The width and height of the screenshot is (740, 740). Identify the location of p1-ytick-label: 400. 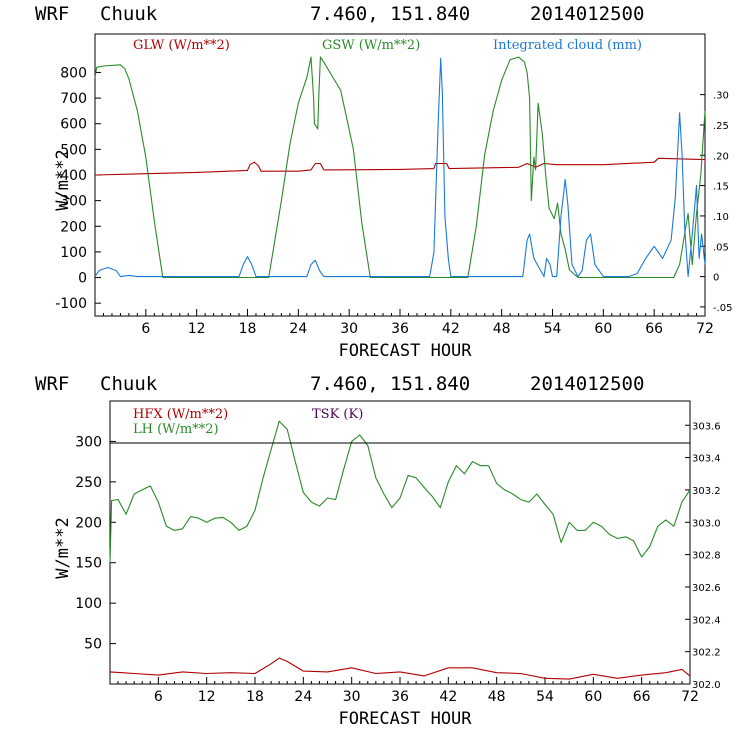
(73, 176).